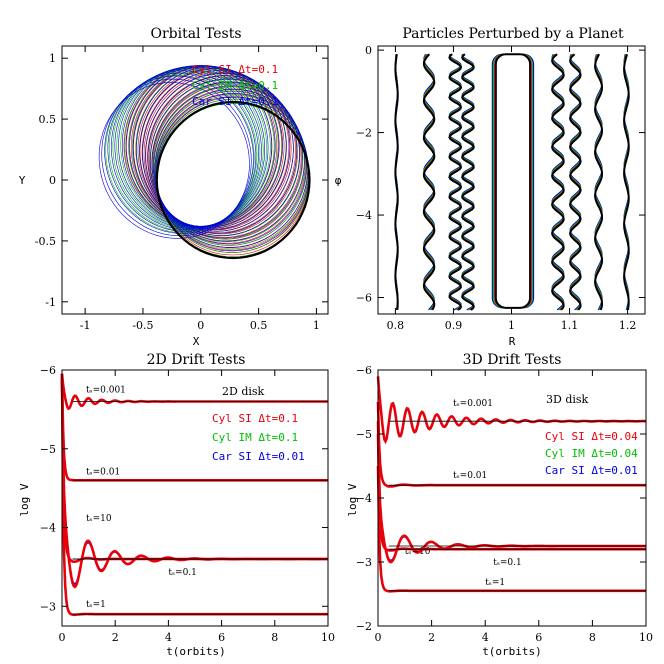  Describe the element at coordinates (512, 360) in the screenshot. I see `panel-title: 3D Drift Tests` at that location.